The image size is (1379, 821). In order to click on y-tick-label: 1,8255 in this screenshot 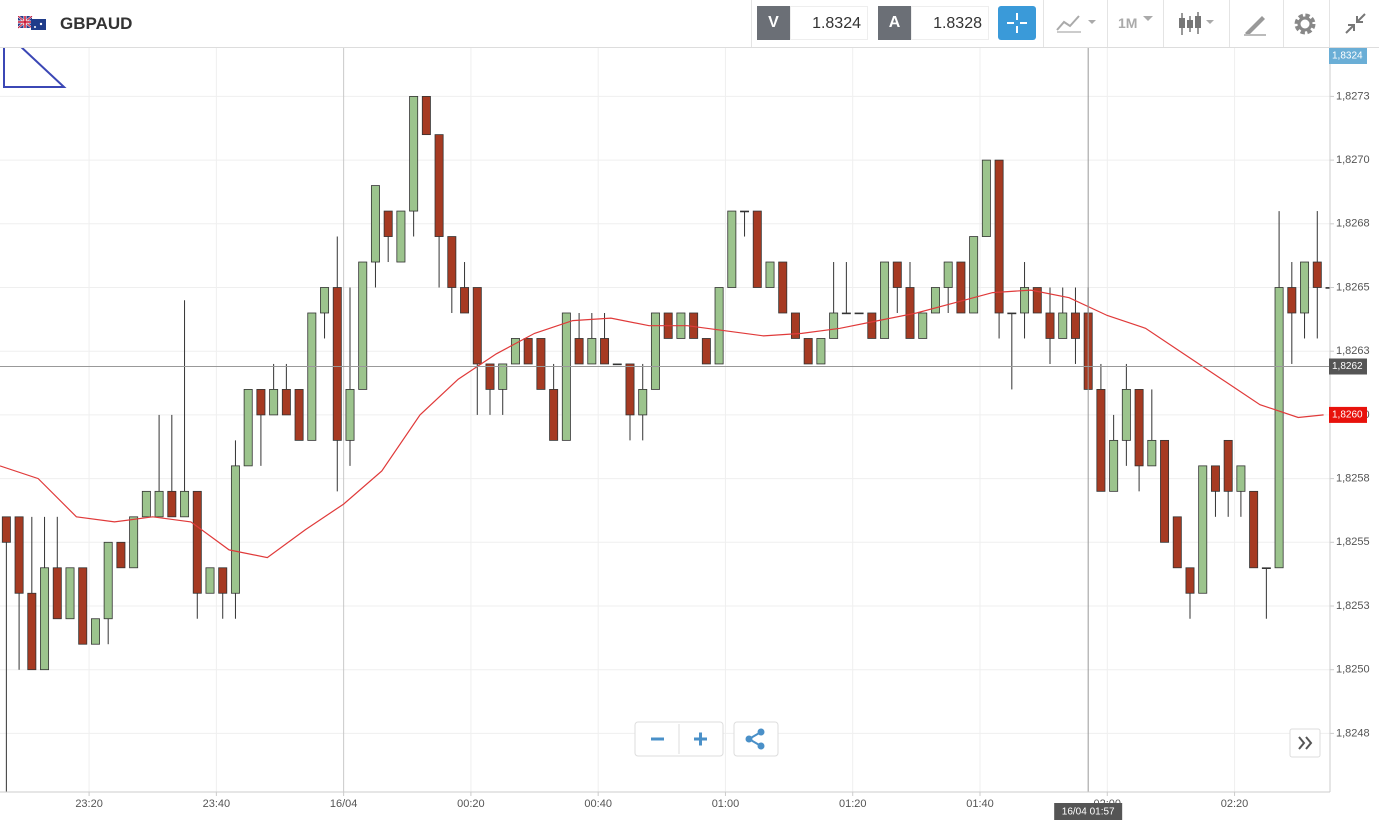, I will do `click(1353, 542)`.